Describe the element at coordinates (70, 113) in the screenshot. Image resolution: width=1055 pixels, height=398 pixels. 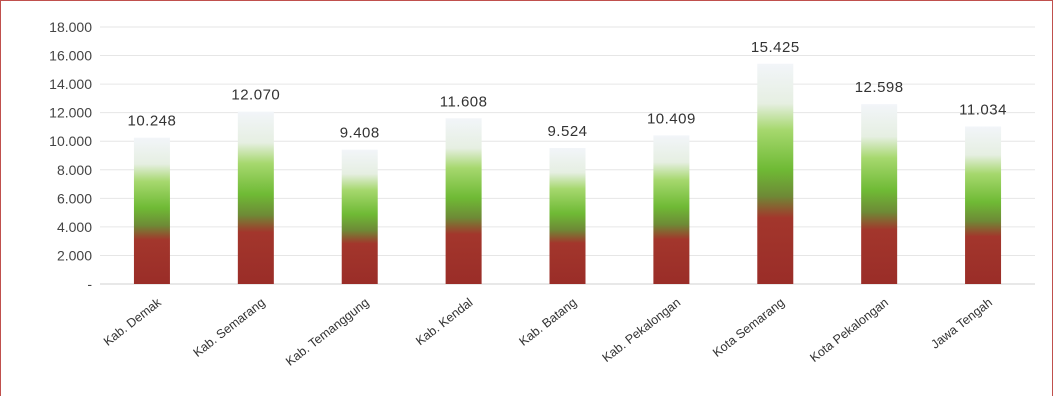
I see `y-tick-label: 12.000` at that location.